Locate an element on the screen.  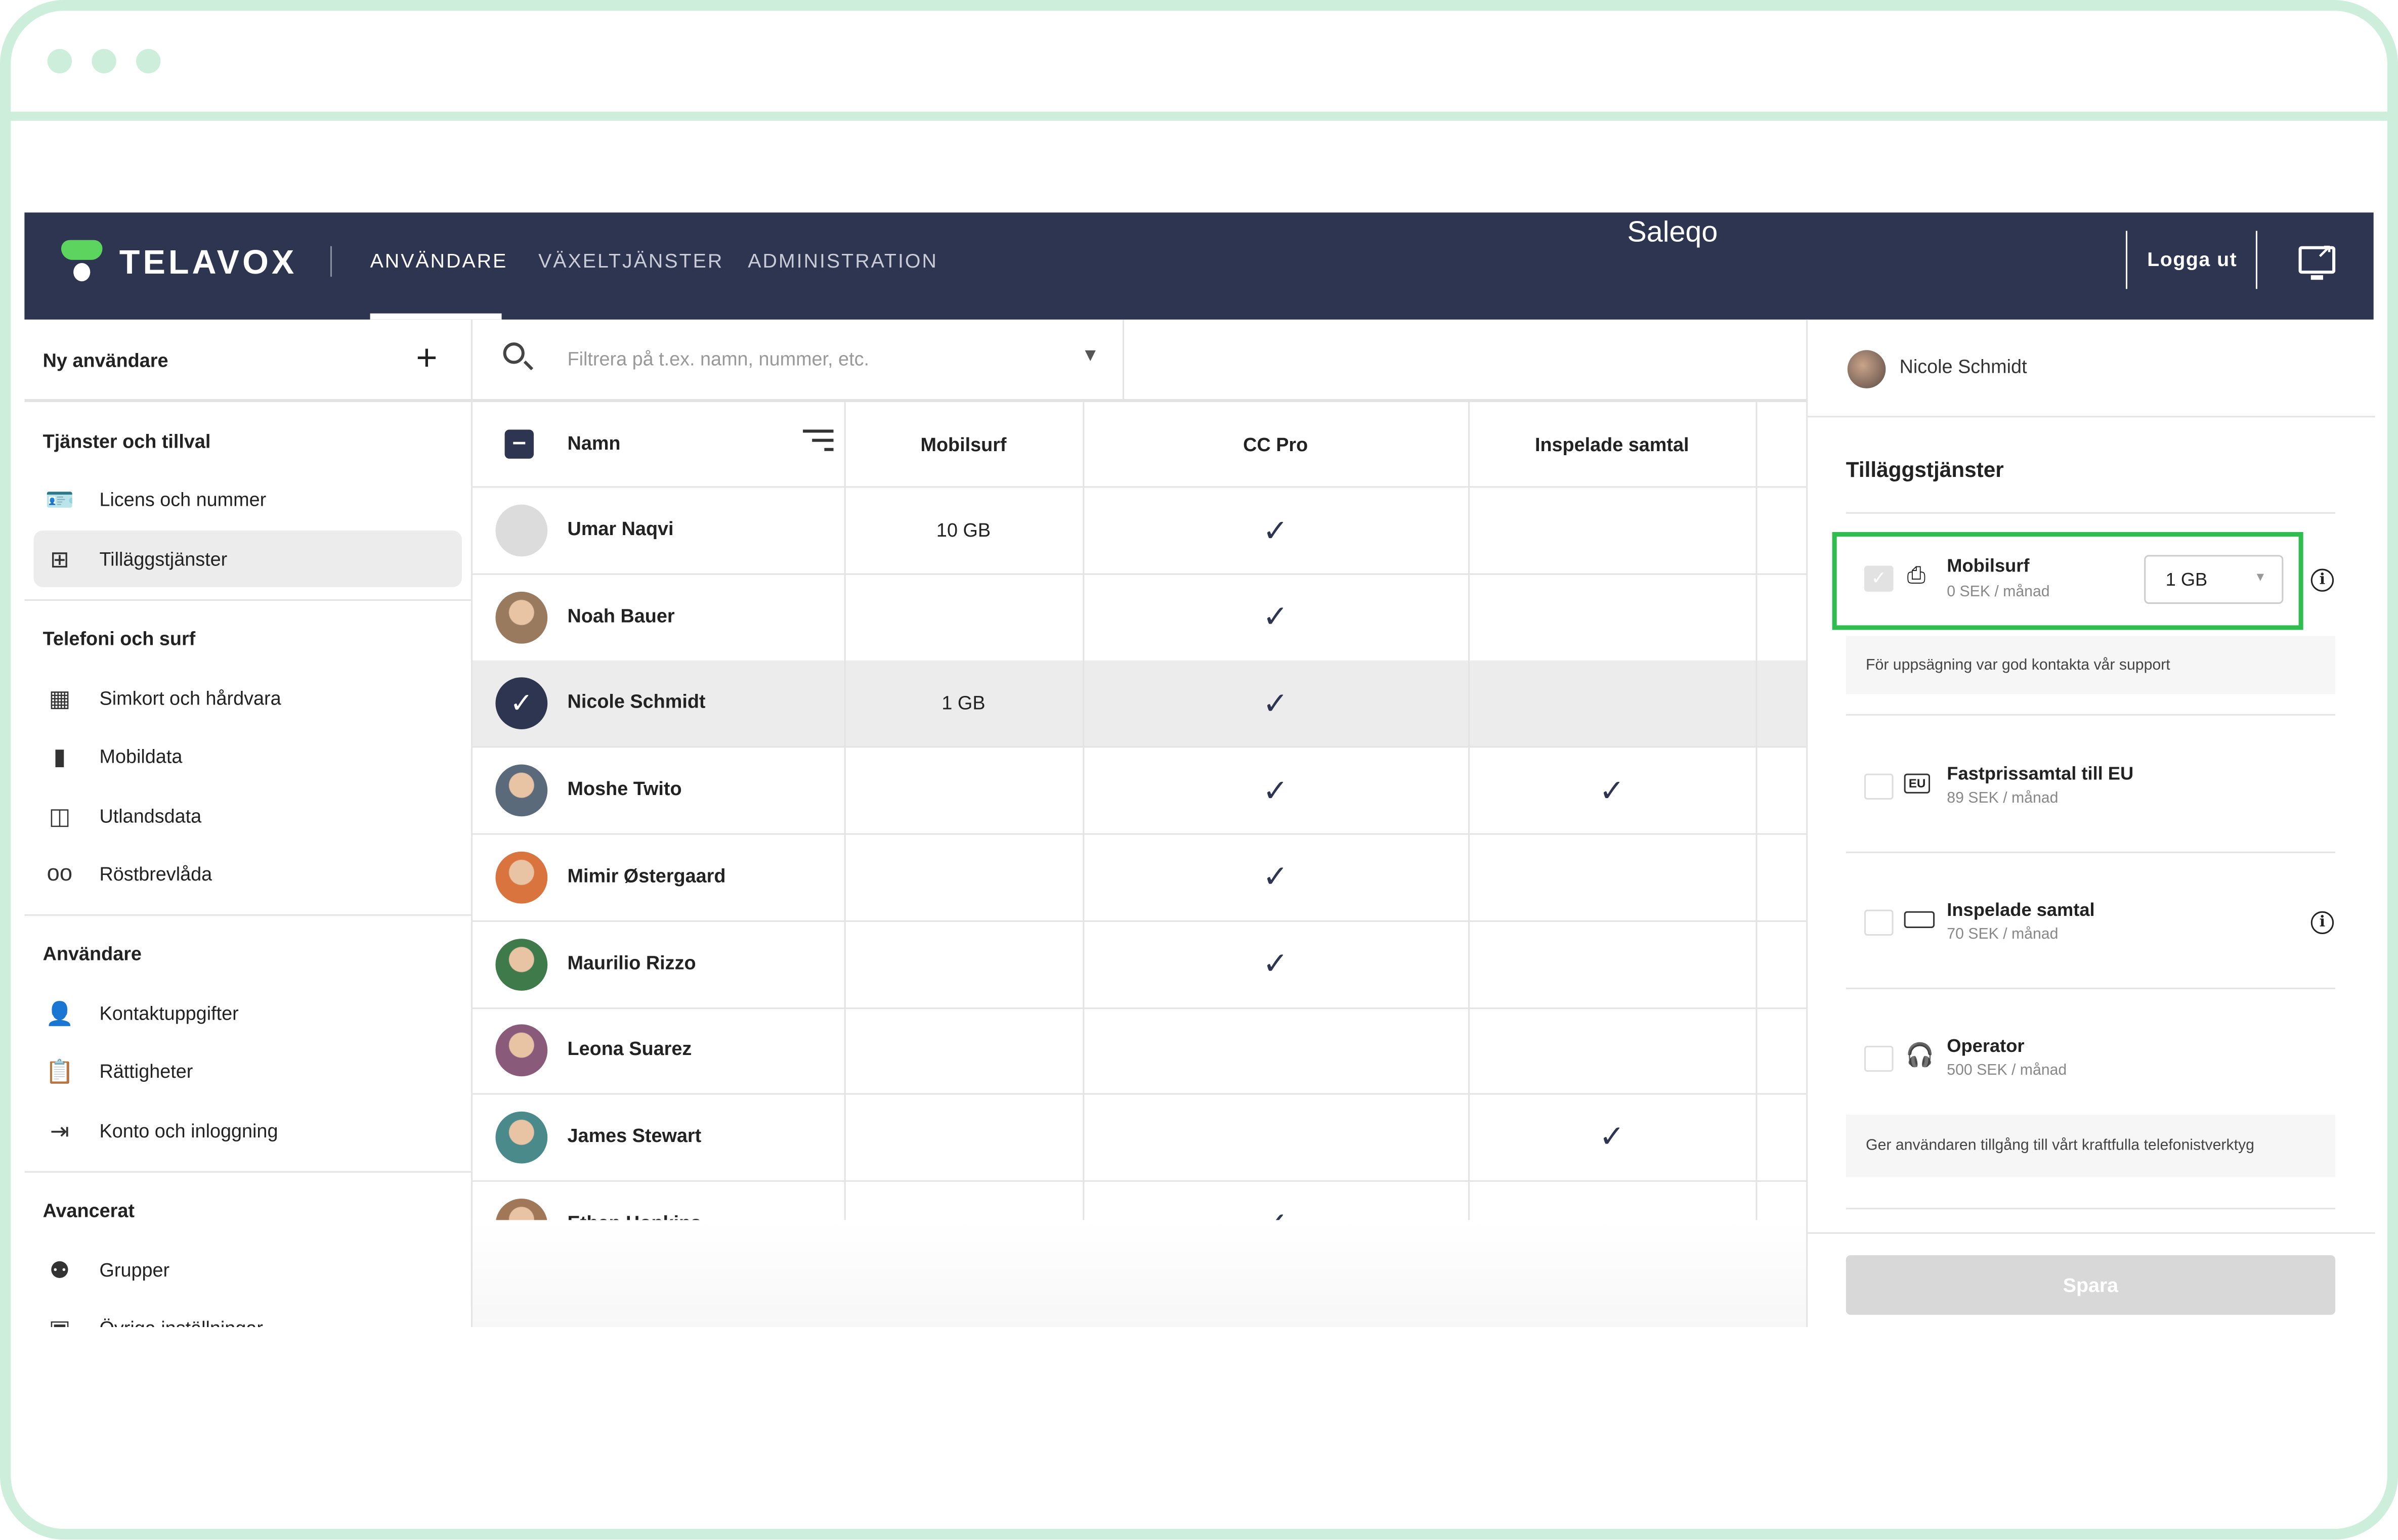
table-row: ✓ Nicole Schmidt 1 GB ✓ is located at coordinates (1140, 705).